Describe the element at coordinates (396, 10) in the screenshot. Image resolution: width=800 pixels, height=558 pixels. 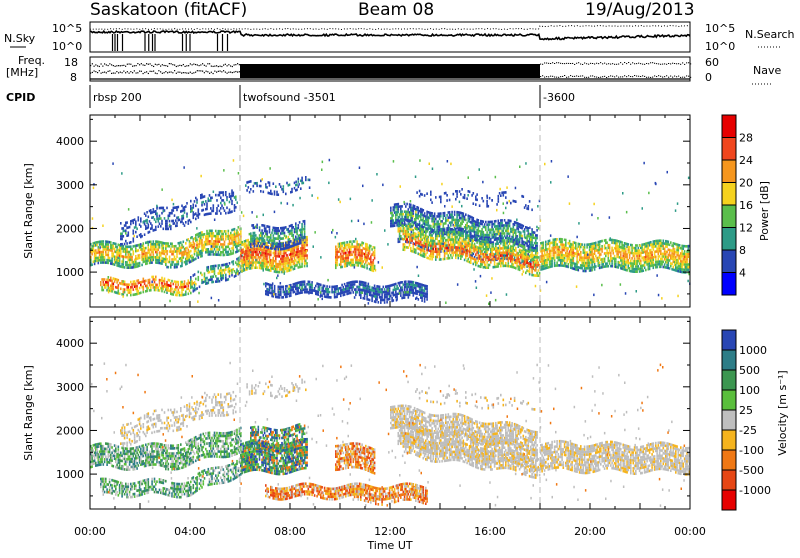
I see `beam-title: Beam 08` at that location.